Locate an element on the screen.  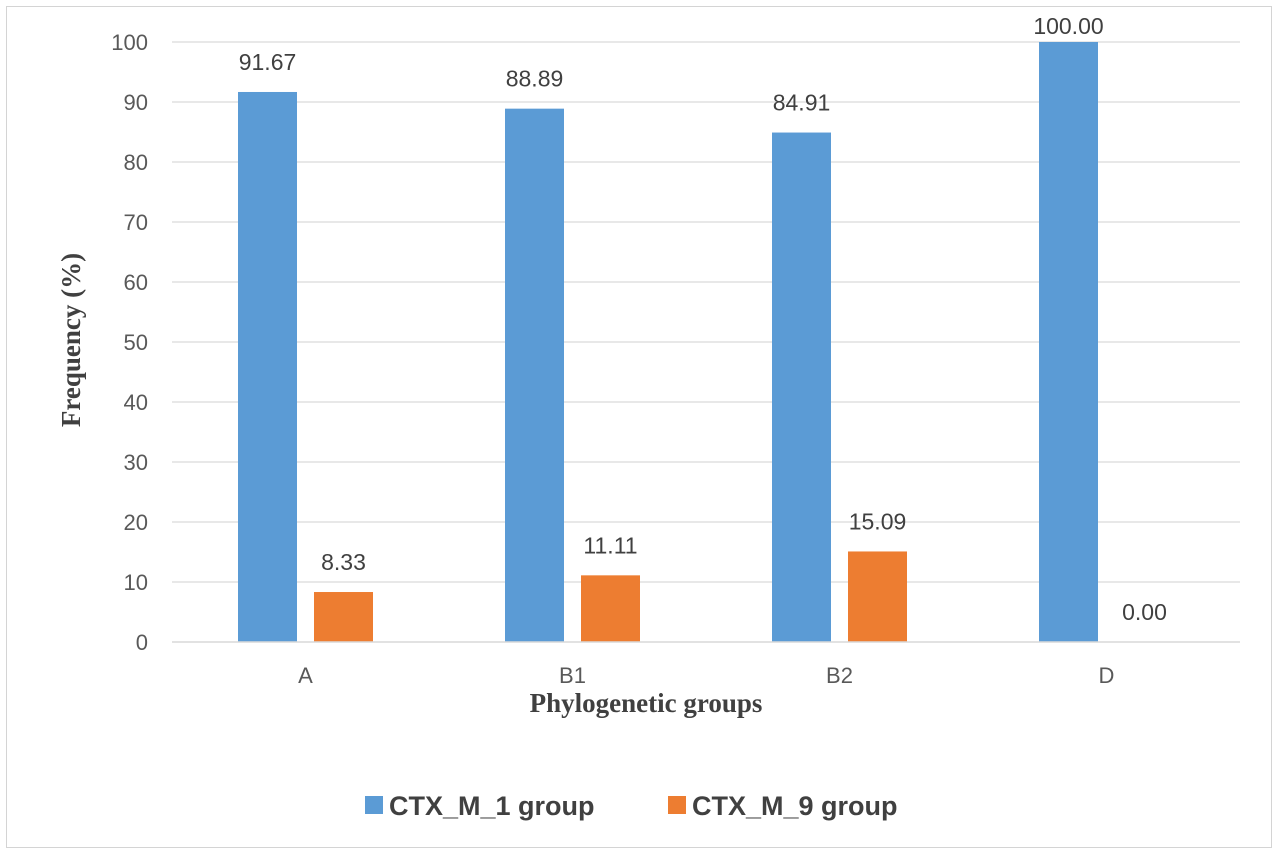
data-label: 88.89 is located at coordinates (535, 79).